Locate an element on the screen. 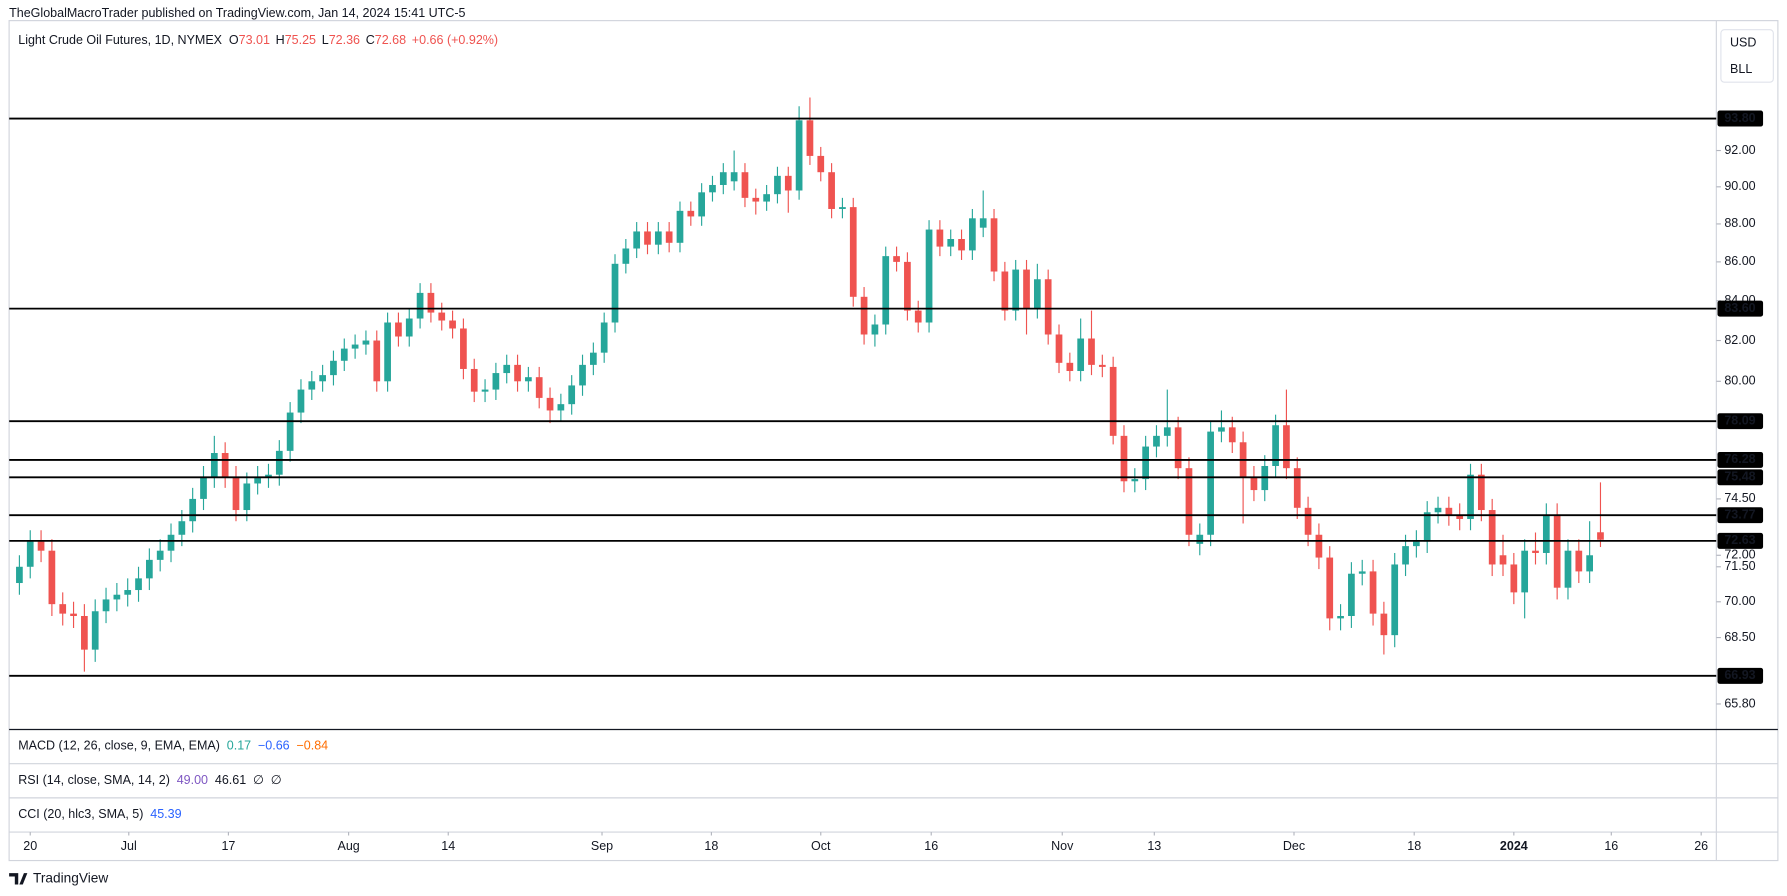  x-tick-label: Sep is located at coordinates (602, 846).